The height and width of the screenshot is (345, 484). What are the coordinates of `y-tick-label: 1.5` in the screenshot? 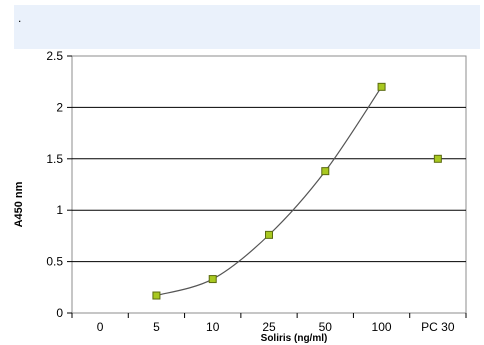 It's located at (54, 159).